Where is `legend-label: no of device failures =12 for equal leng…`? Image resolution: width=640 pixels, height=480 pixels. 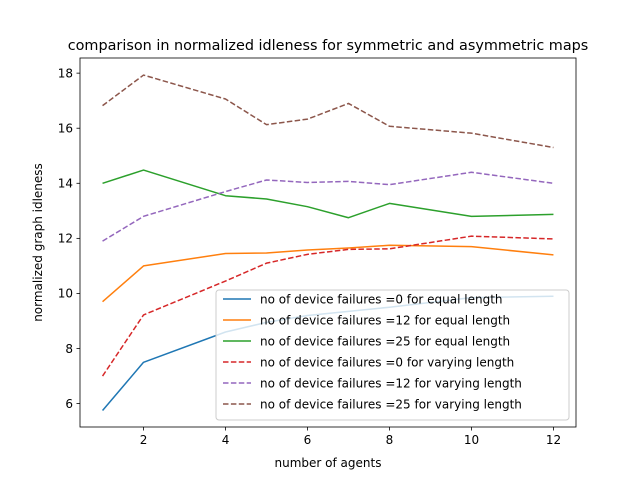
legend-label: no of device failures =12 for equal leng… is located at coordinates (385, 320).